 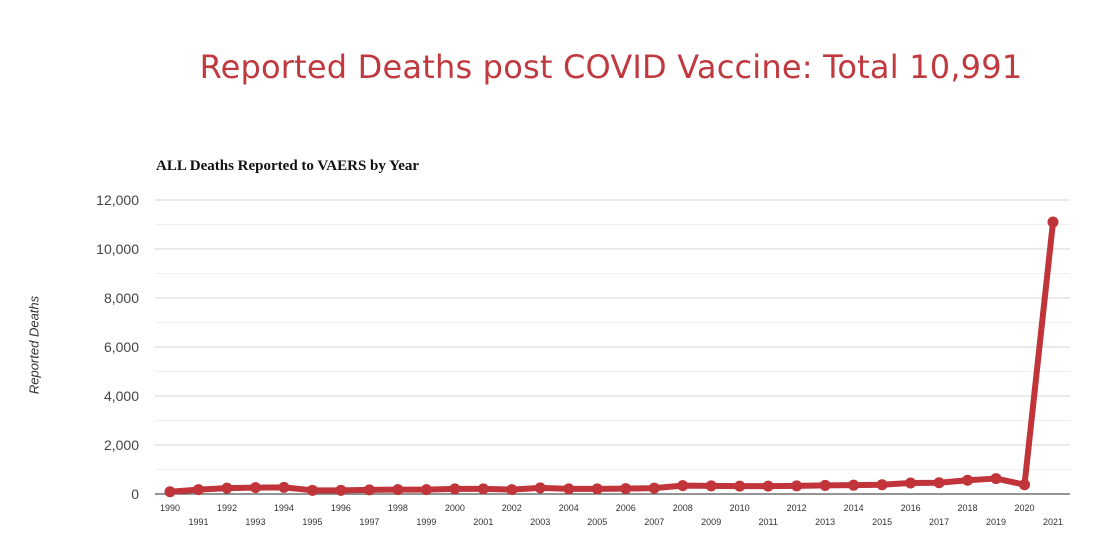 What do you see at coordinates (825, 522) in the screenshot?
I see `x-tick-label: 2013` at bounding box center [825, 522].